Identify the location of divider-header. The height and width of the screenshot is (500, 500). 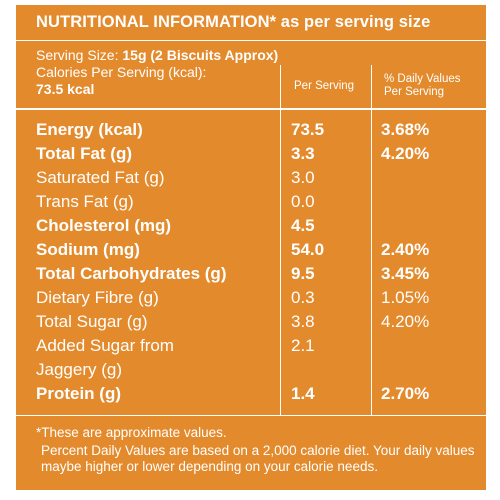
(251, 109).